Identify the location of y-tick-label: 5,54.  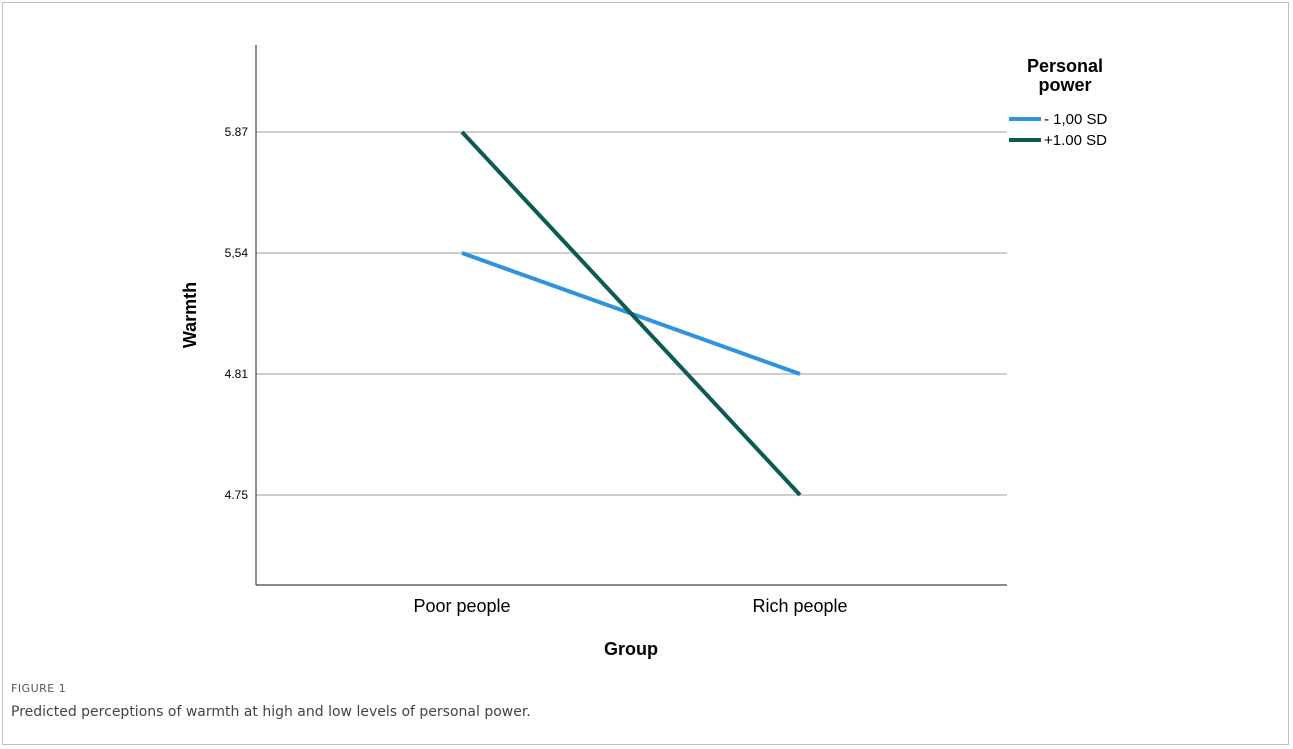
(237, 253).